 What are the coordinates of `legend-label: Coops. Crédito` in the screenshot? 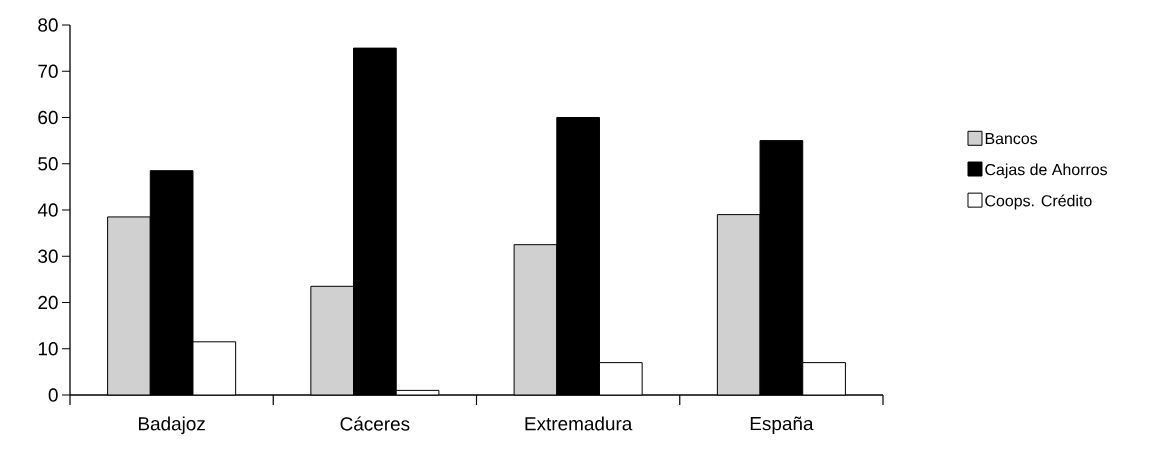 It's located at (1038, 202).